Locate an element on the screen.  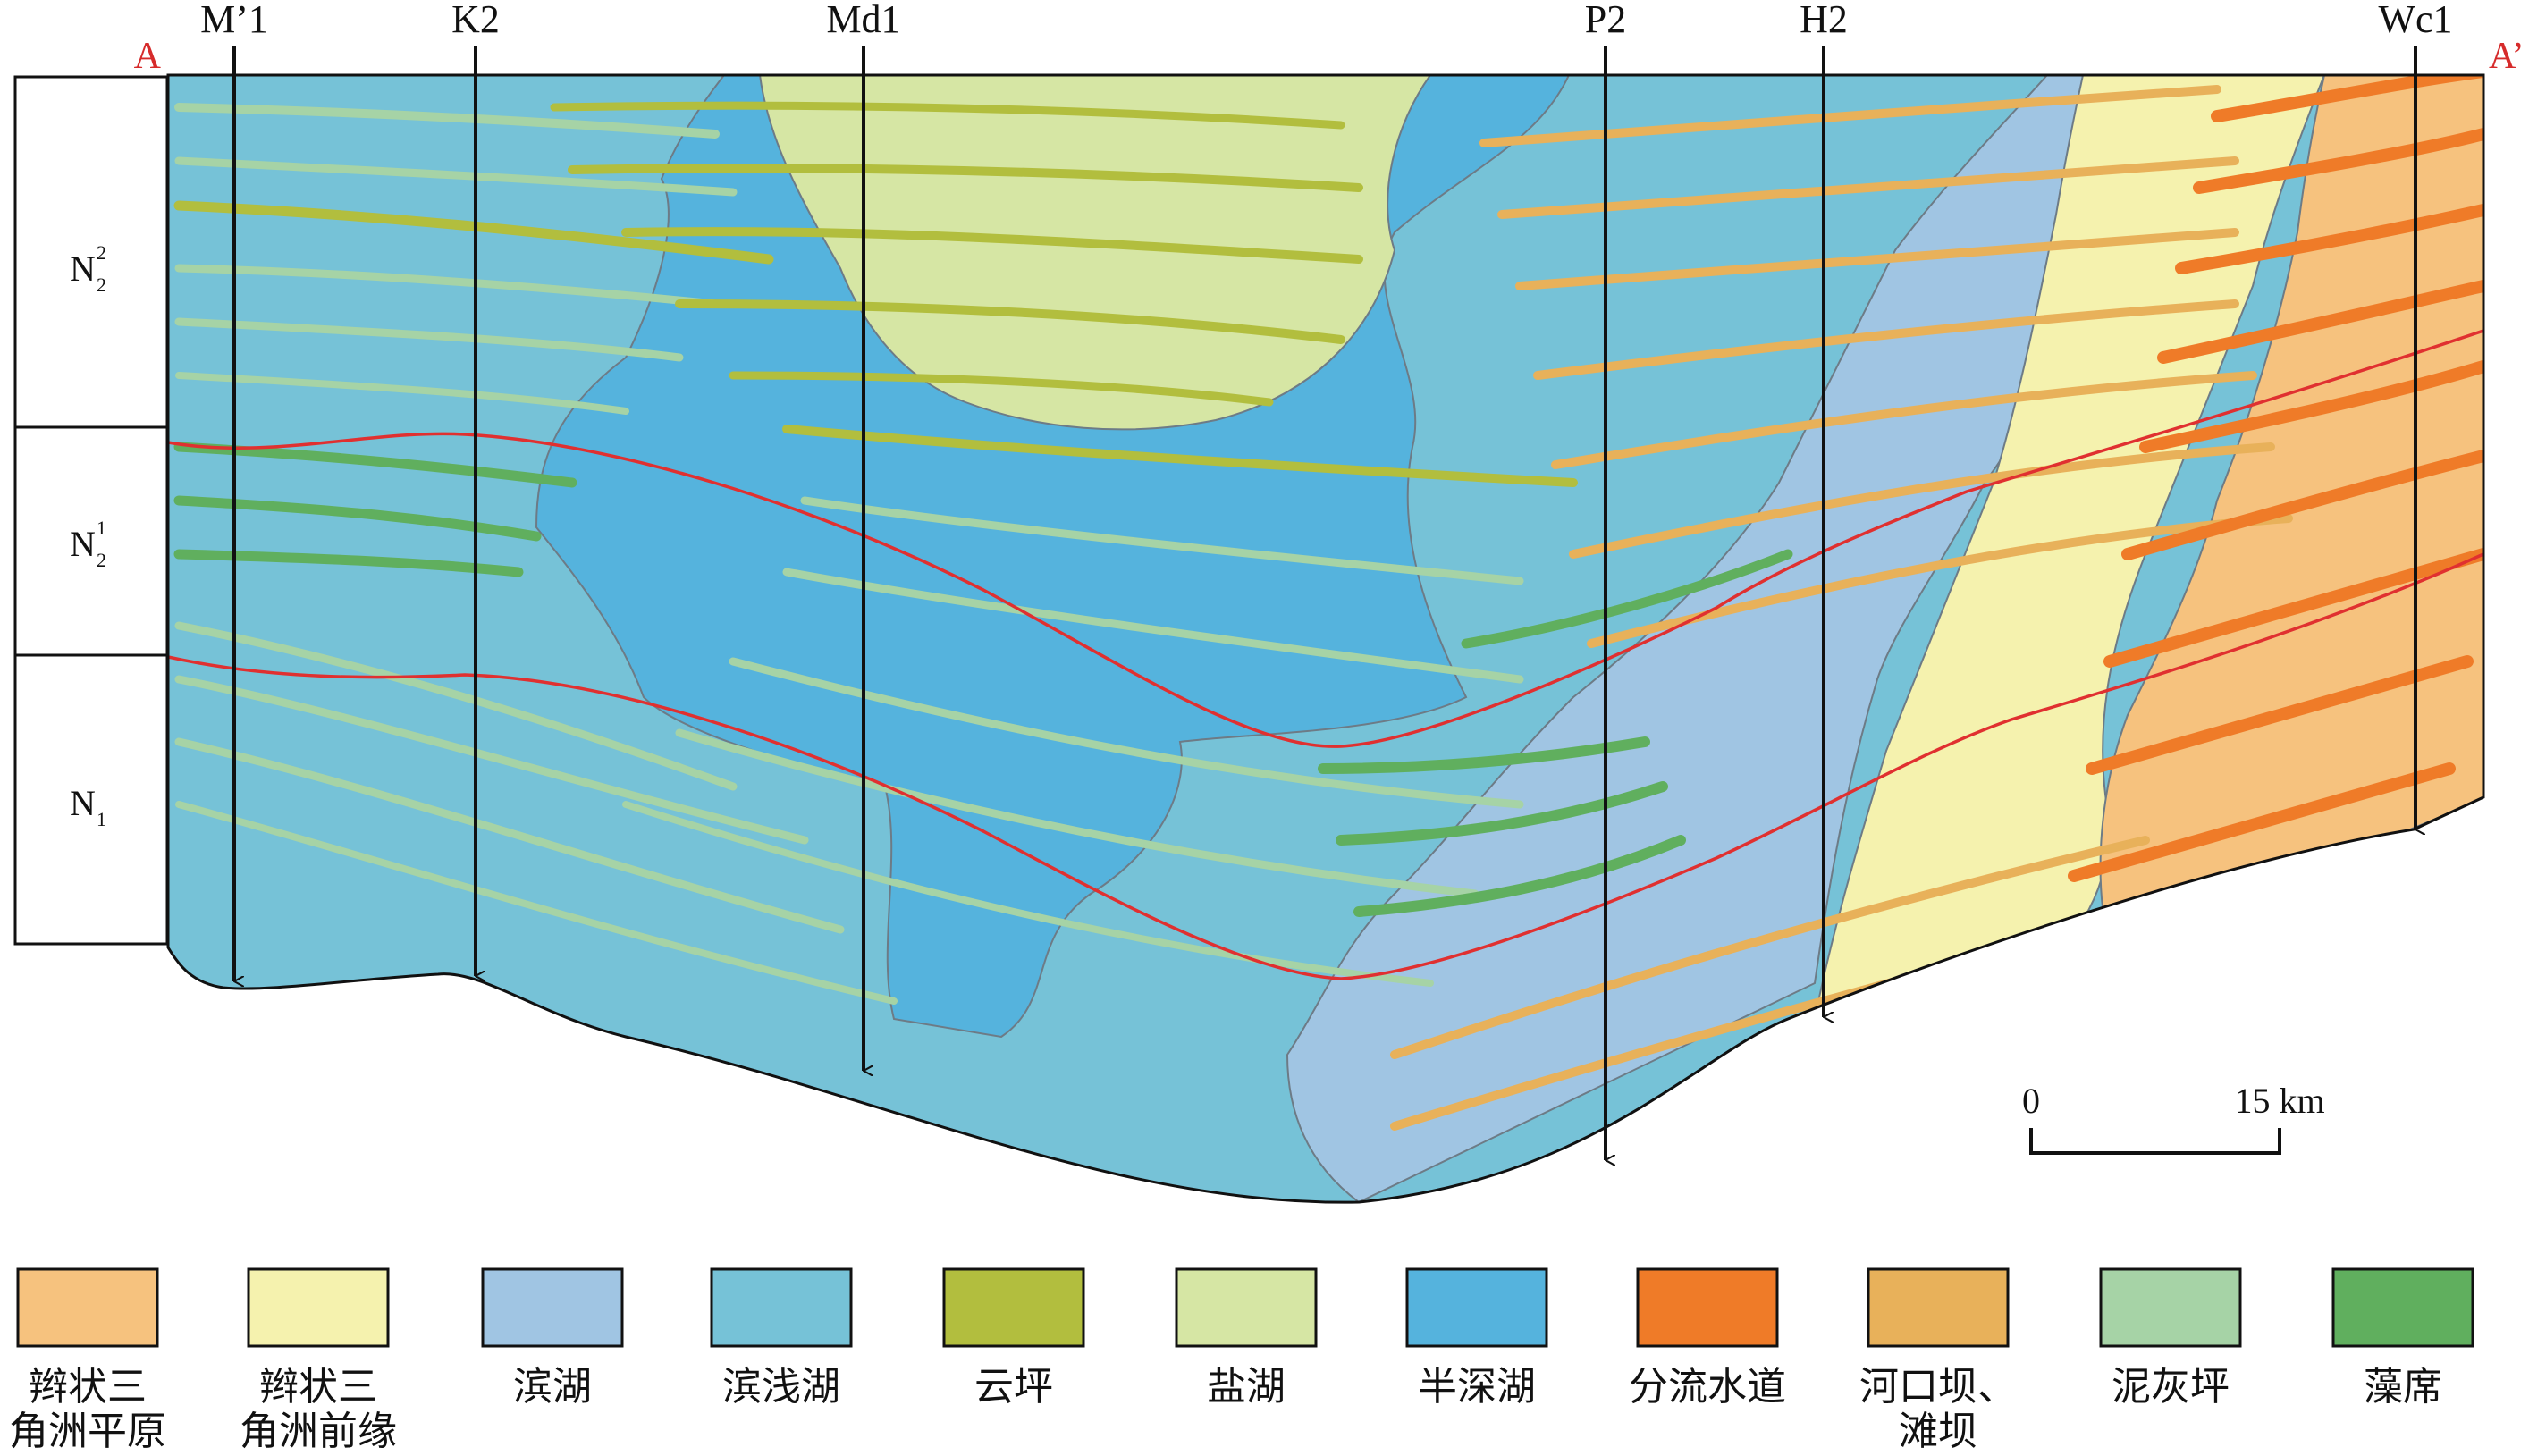
legend-item: 半深湖 is located at coordinates (1476, 1339).